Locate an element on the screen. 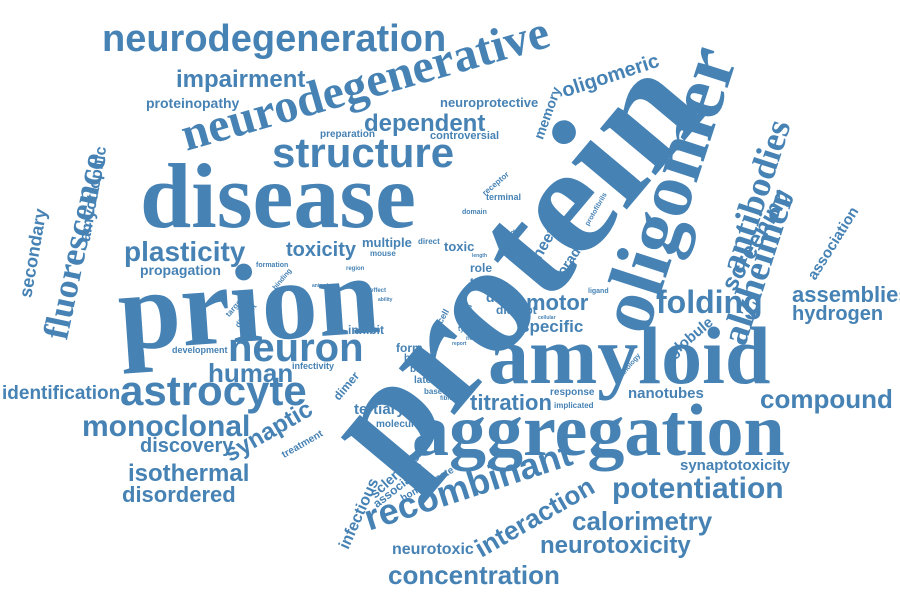 The width and height of the screenshot is (900, 598). word-controversial: controversial is located at coordinates (465, 136).